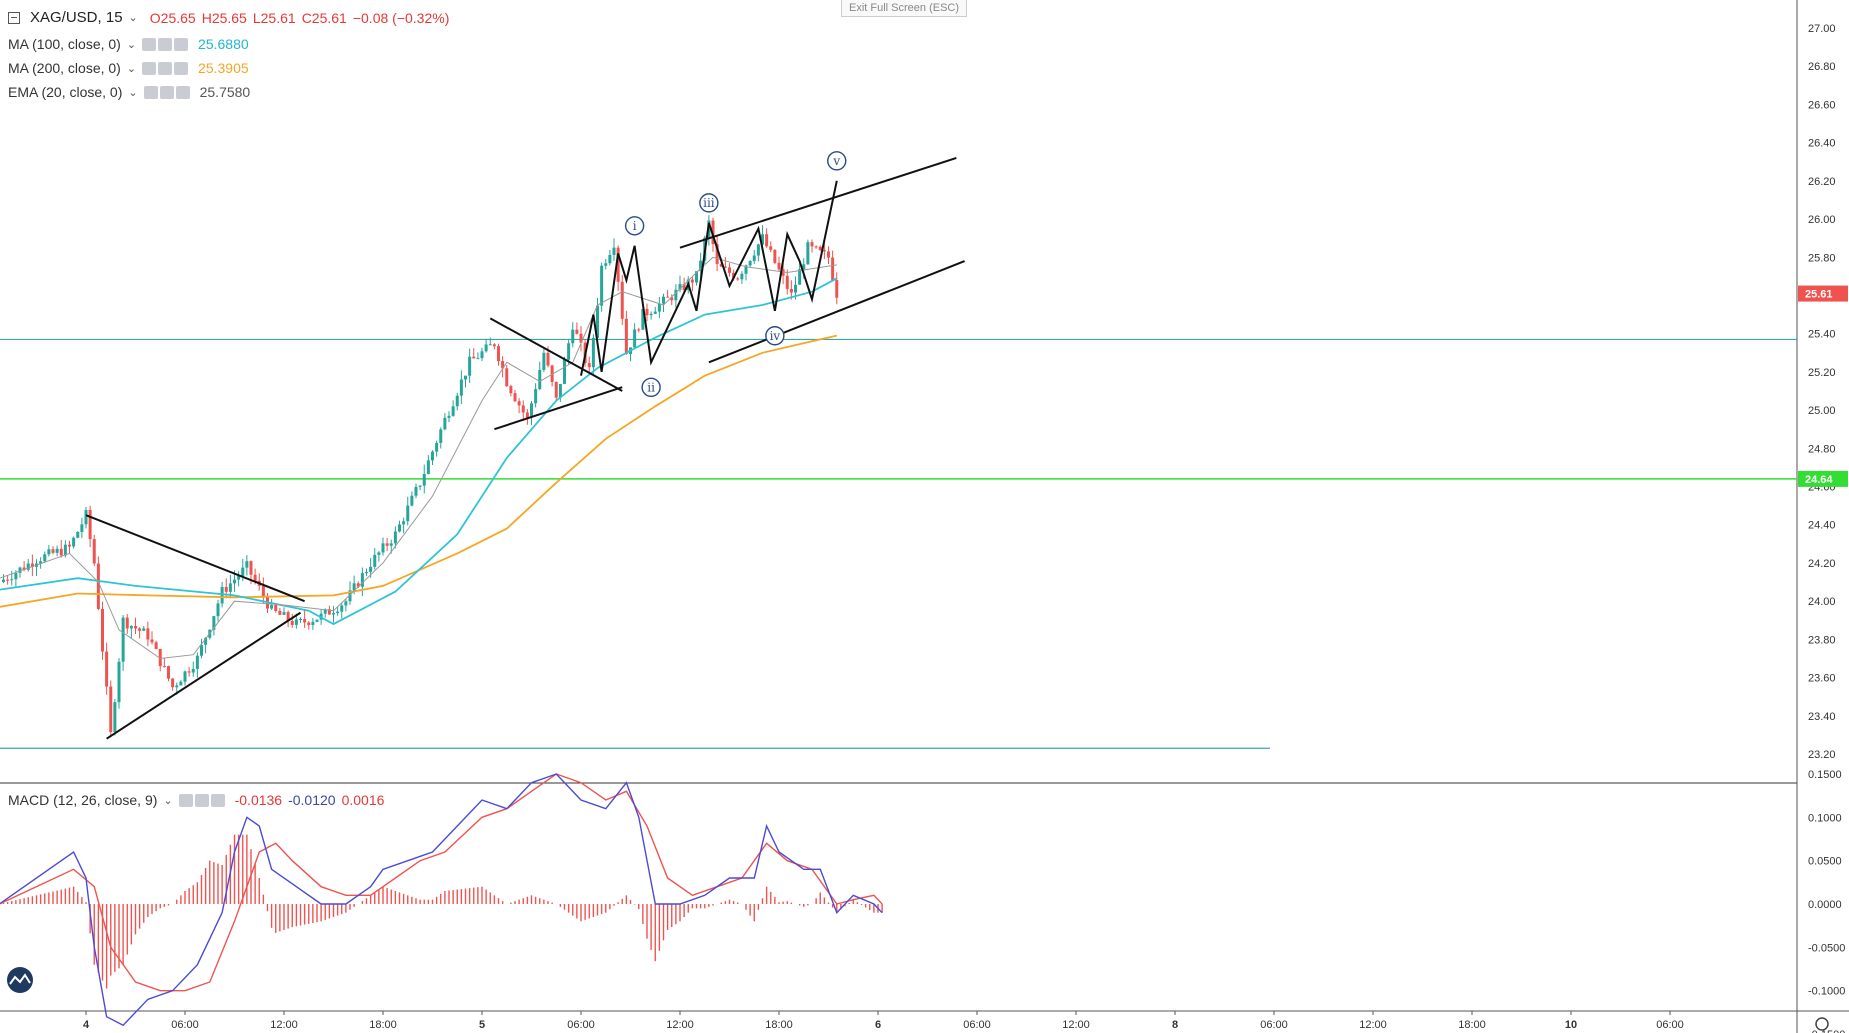  Describe the element at coordinates (1822, 411) in the screenshot. I see `price-tick-label: 25.00` at that location.